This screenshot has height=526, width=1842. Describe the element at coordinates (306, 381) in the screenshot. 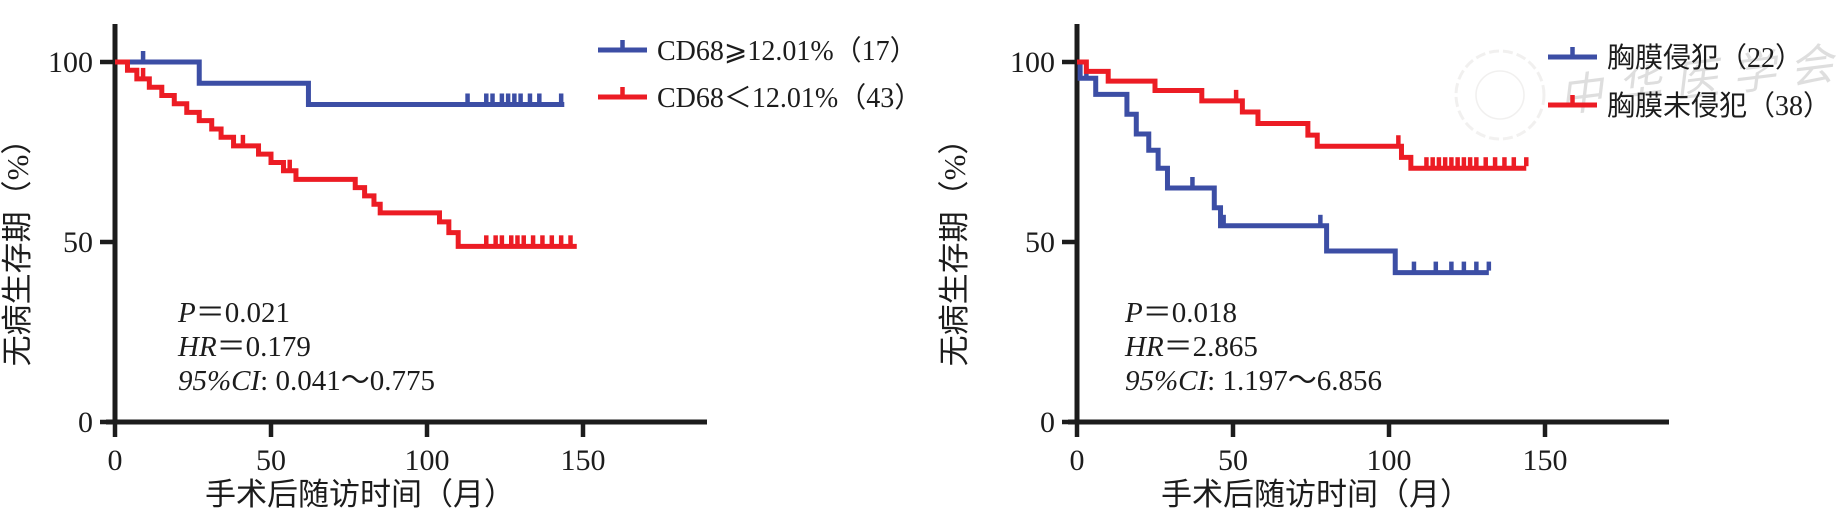

I see `stat-line: 95%CI: 0.041～0.775` at that location.